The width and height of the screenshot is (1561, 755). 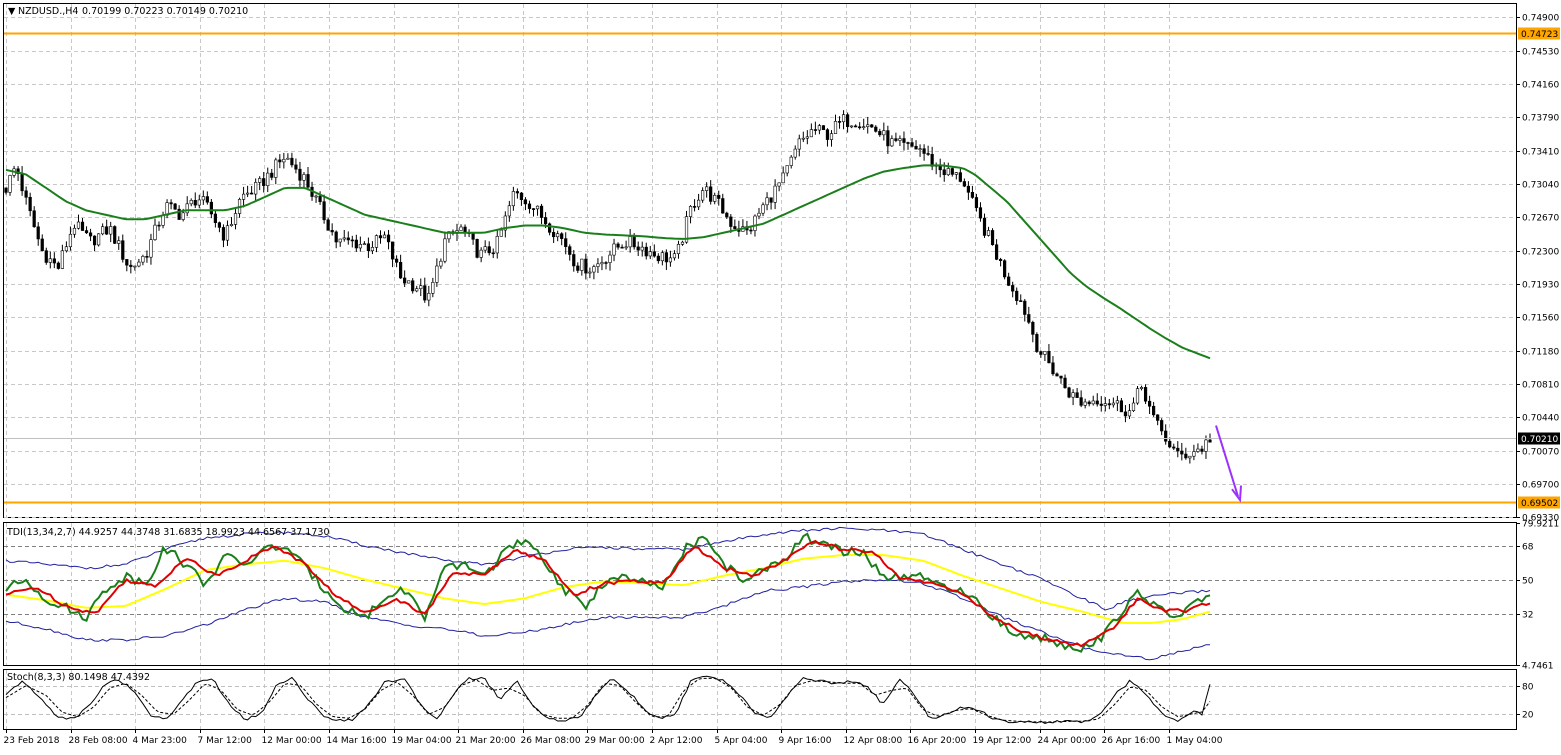 I want to click on tdi-signal-line, so click(x=608, y=593).